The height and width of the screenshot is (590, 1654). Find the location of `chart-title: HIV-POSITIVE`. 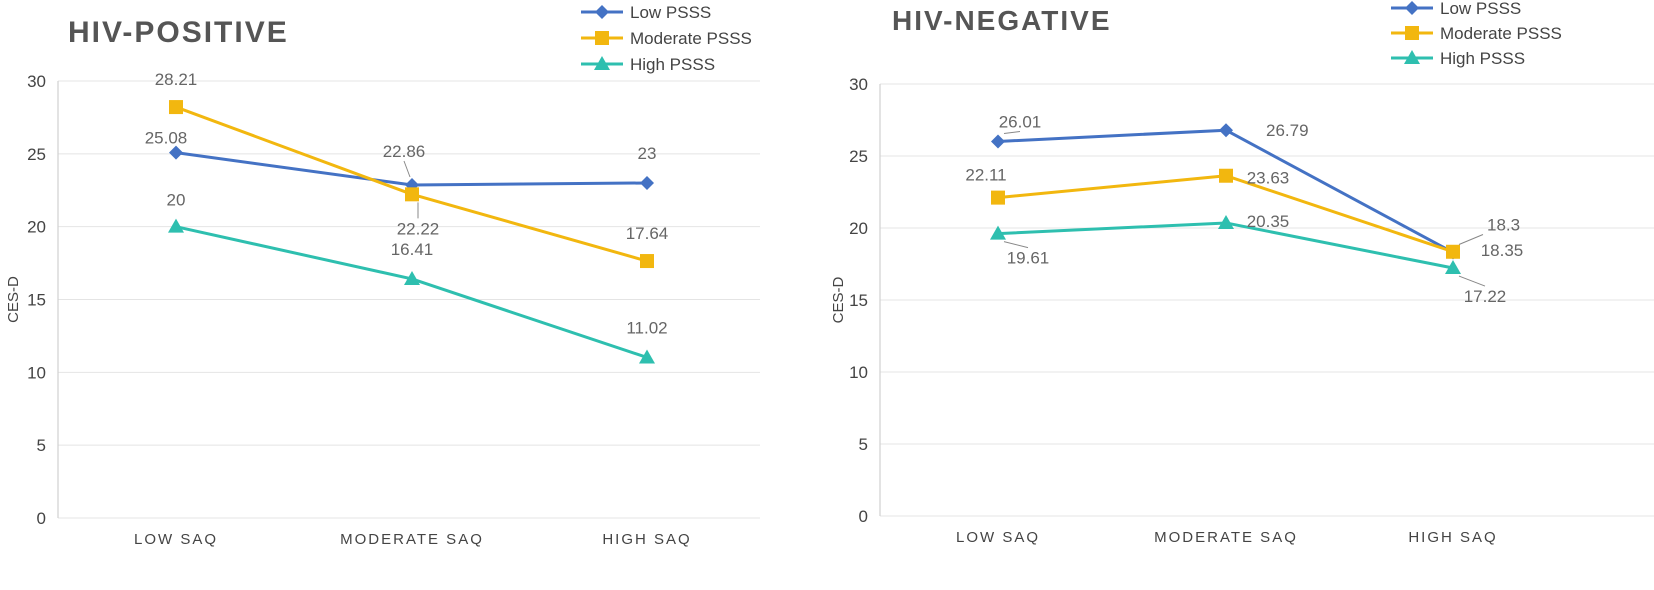

chart-title: HIV-POSITIVE is located at coordinates (178, 32).